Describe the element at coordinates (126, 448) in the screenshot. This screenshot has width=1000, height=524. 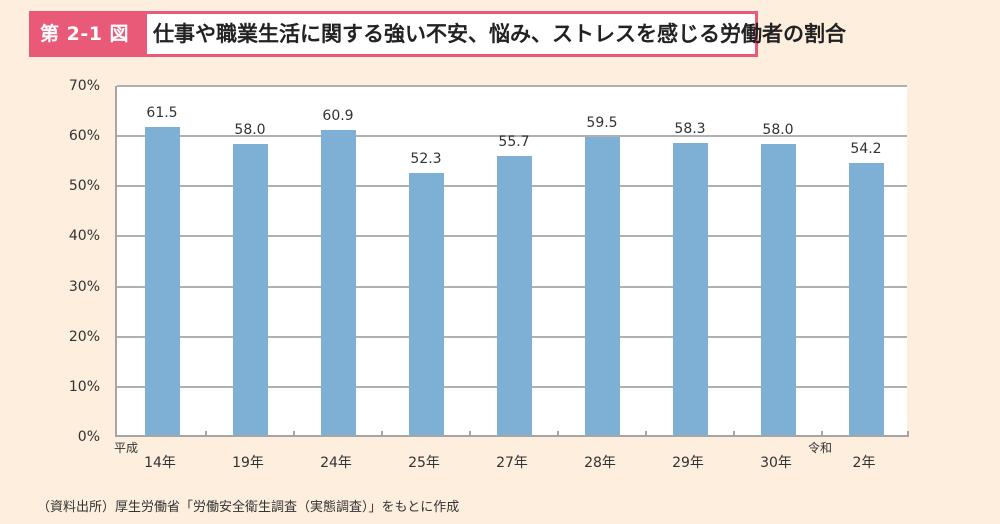
I see `era-label-heisei: 平成` at that location.